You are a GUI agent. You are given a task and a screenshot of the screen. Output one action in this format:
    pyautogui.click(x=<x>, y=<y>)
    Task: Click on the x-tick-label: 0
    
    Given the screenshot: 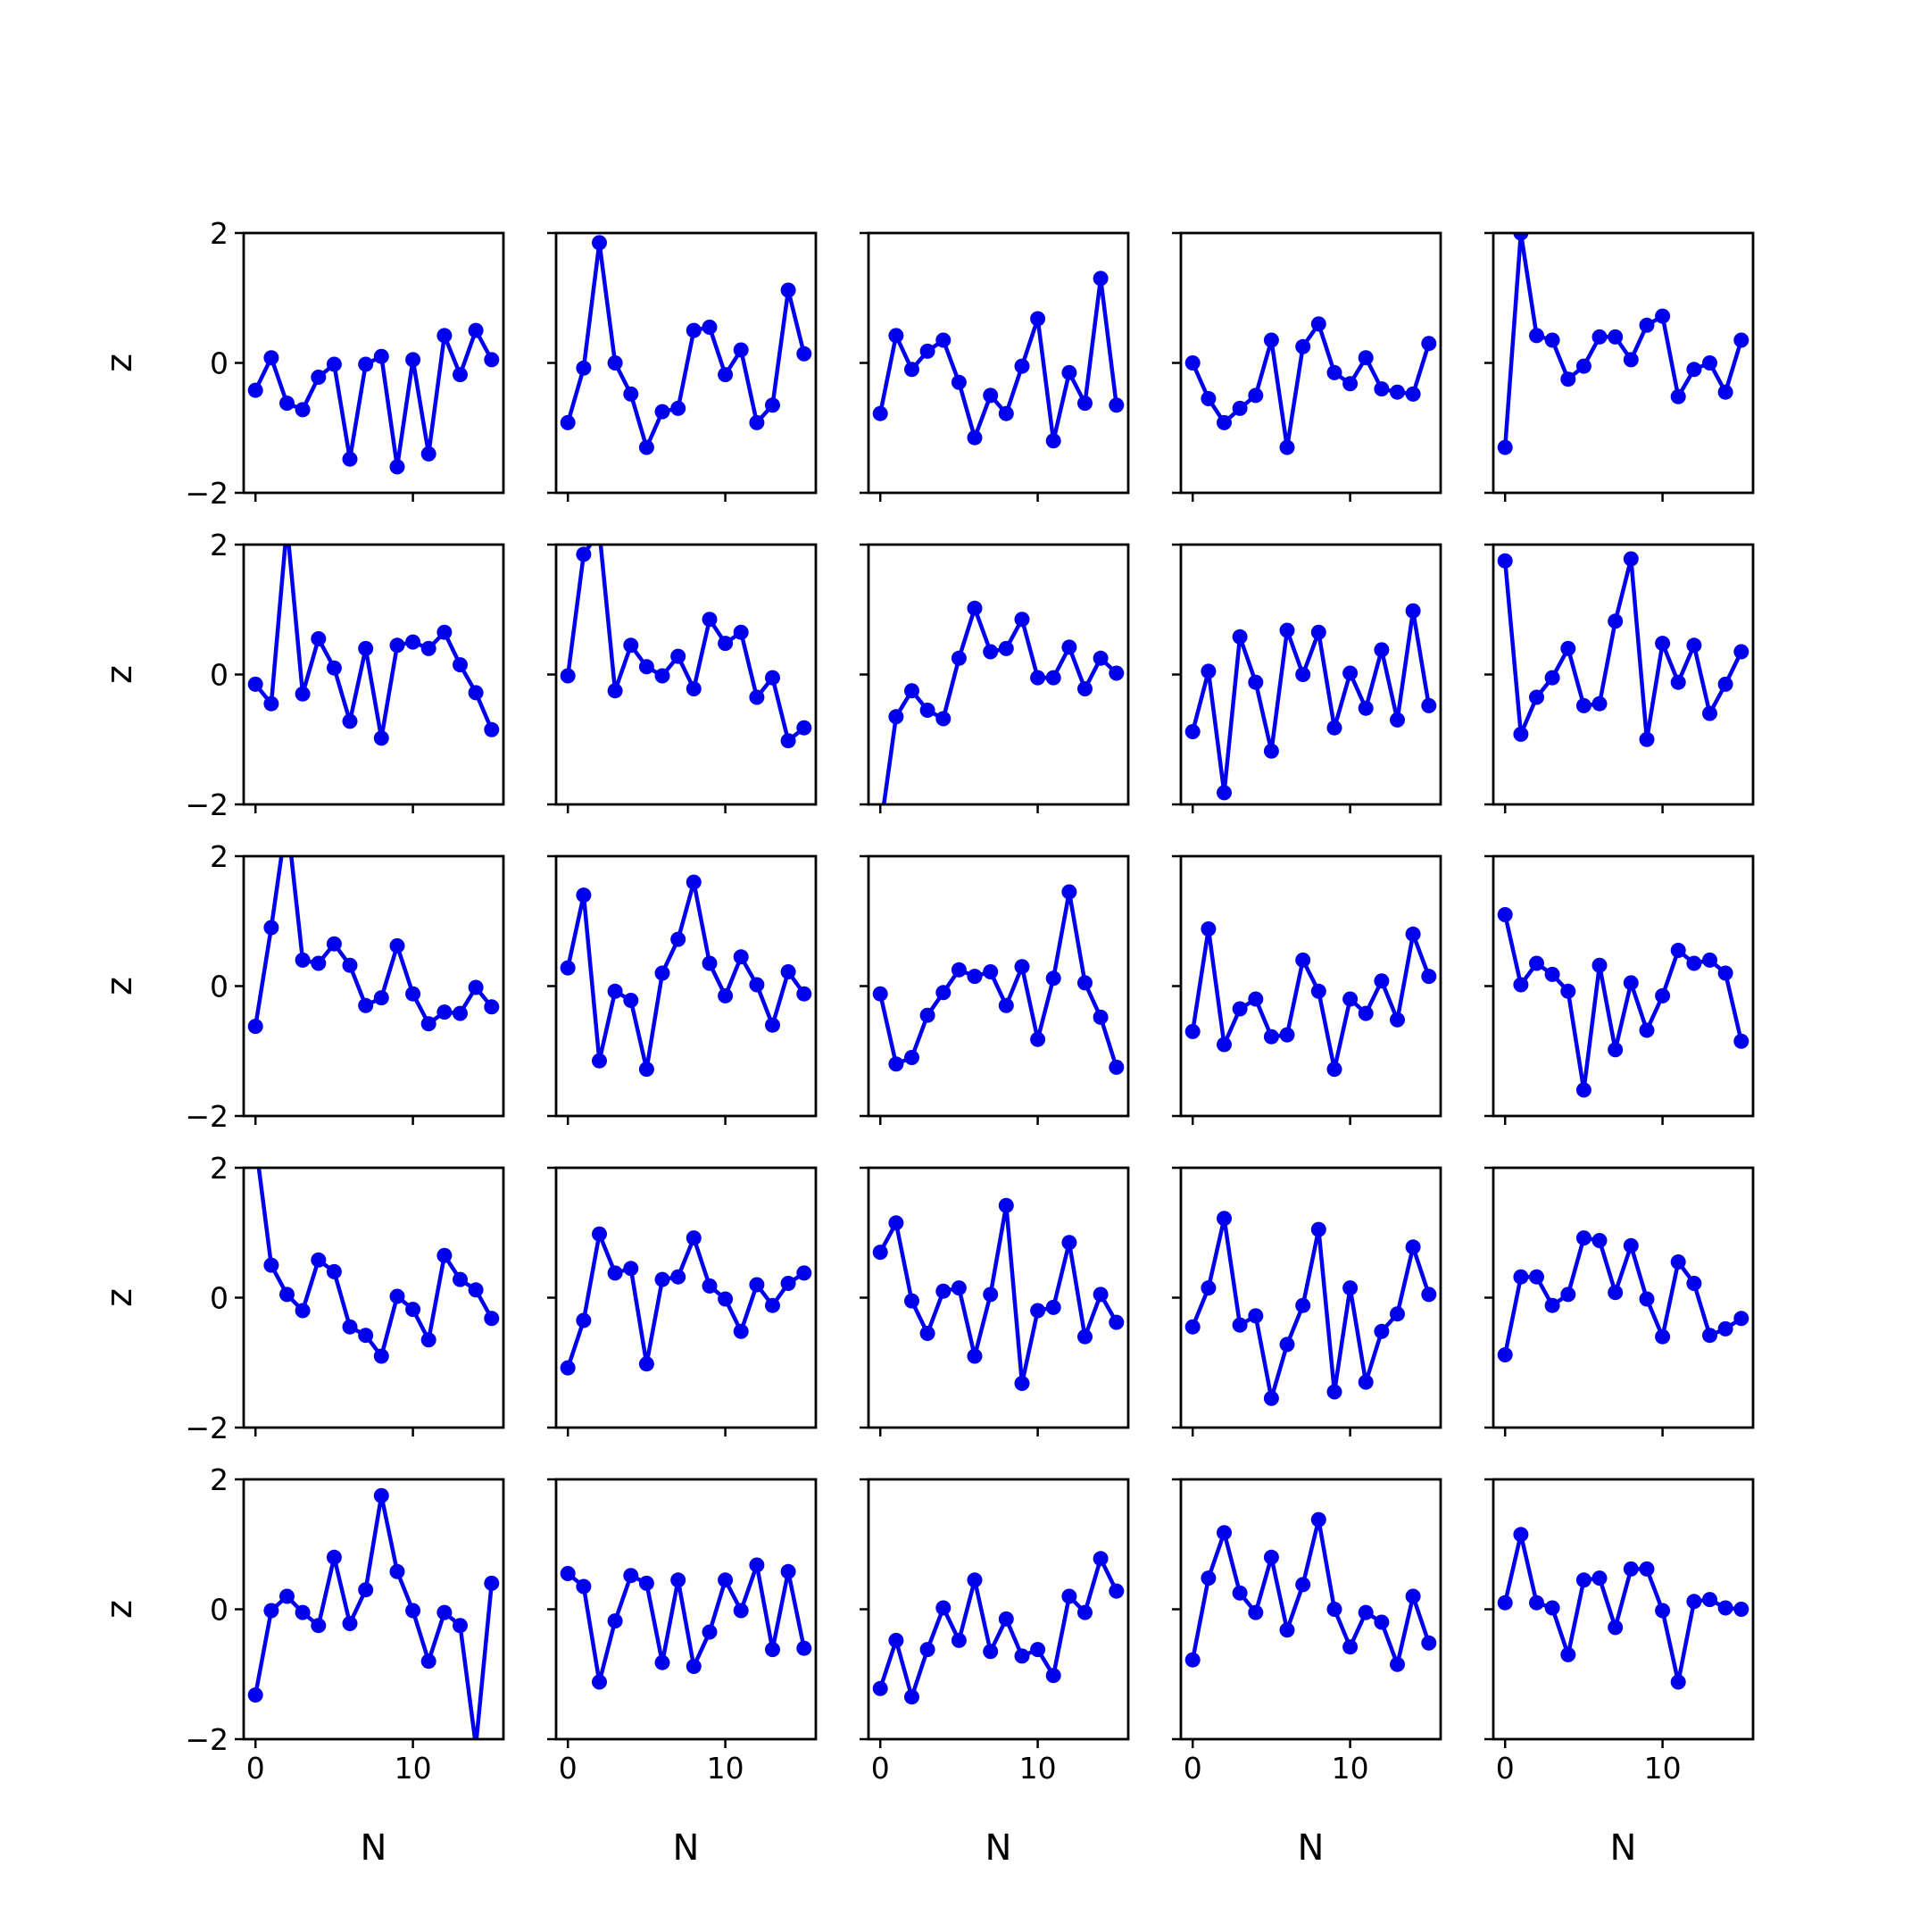 What is the action you would take?
    pyautogui.click(x=1505, y=1768)
    